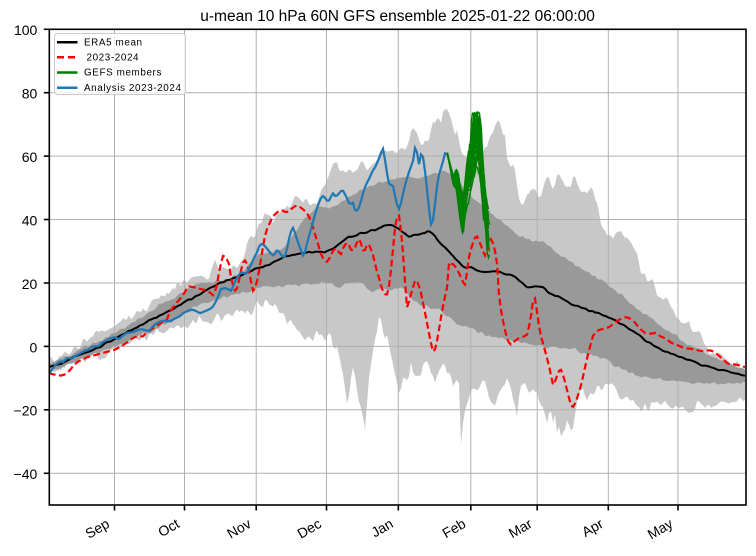  Describe the element at coordinates (113, 58) in the screenshot. I see `svg-text: 2023-2024` at that location.